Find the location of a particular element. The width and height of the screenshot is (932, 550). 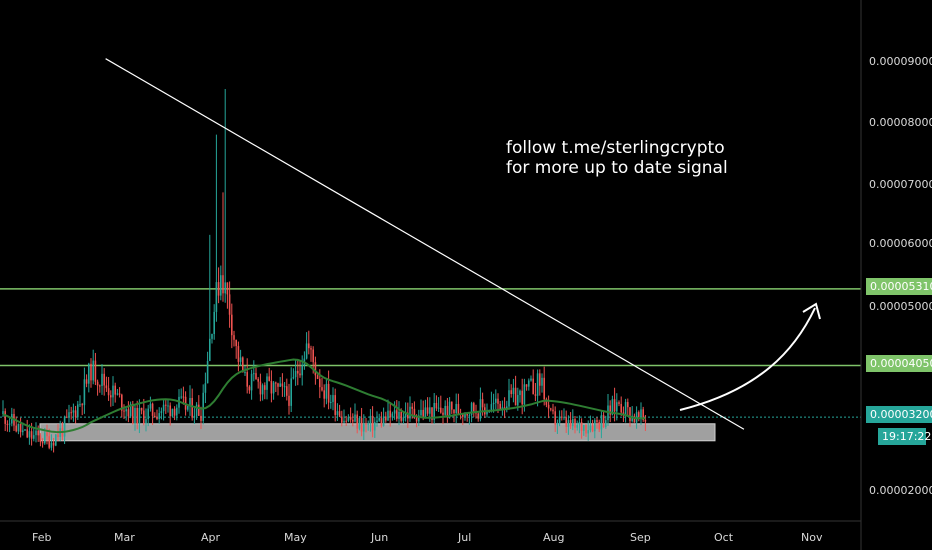

y-tick-label: 0.00008000 is located at coordinates (900, 122).